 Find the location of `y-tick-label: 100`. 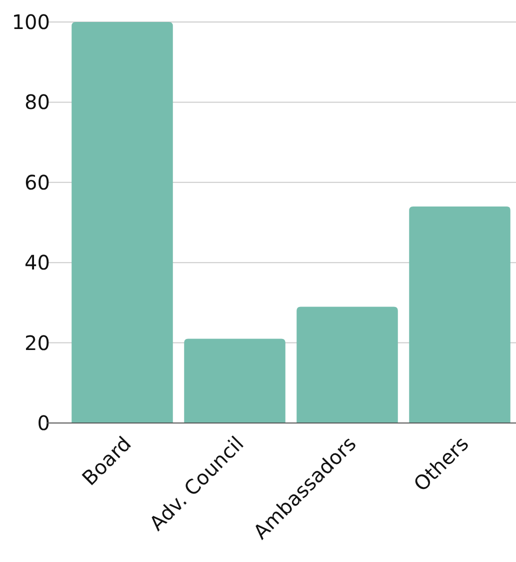

y-tick-label: 100 is located at coordinates (31, 22).